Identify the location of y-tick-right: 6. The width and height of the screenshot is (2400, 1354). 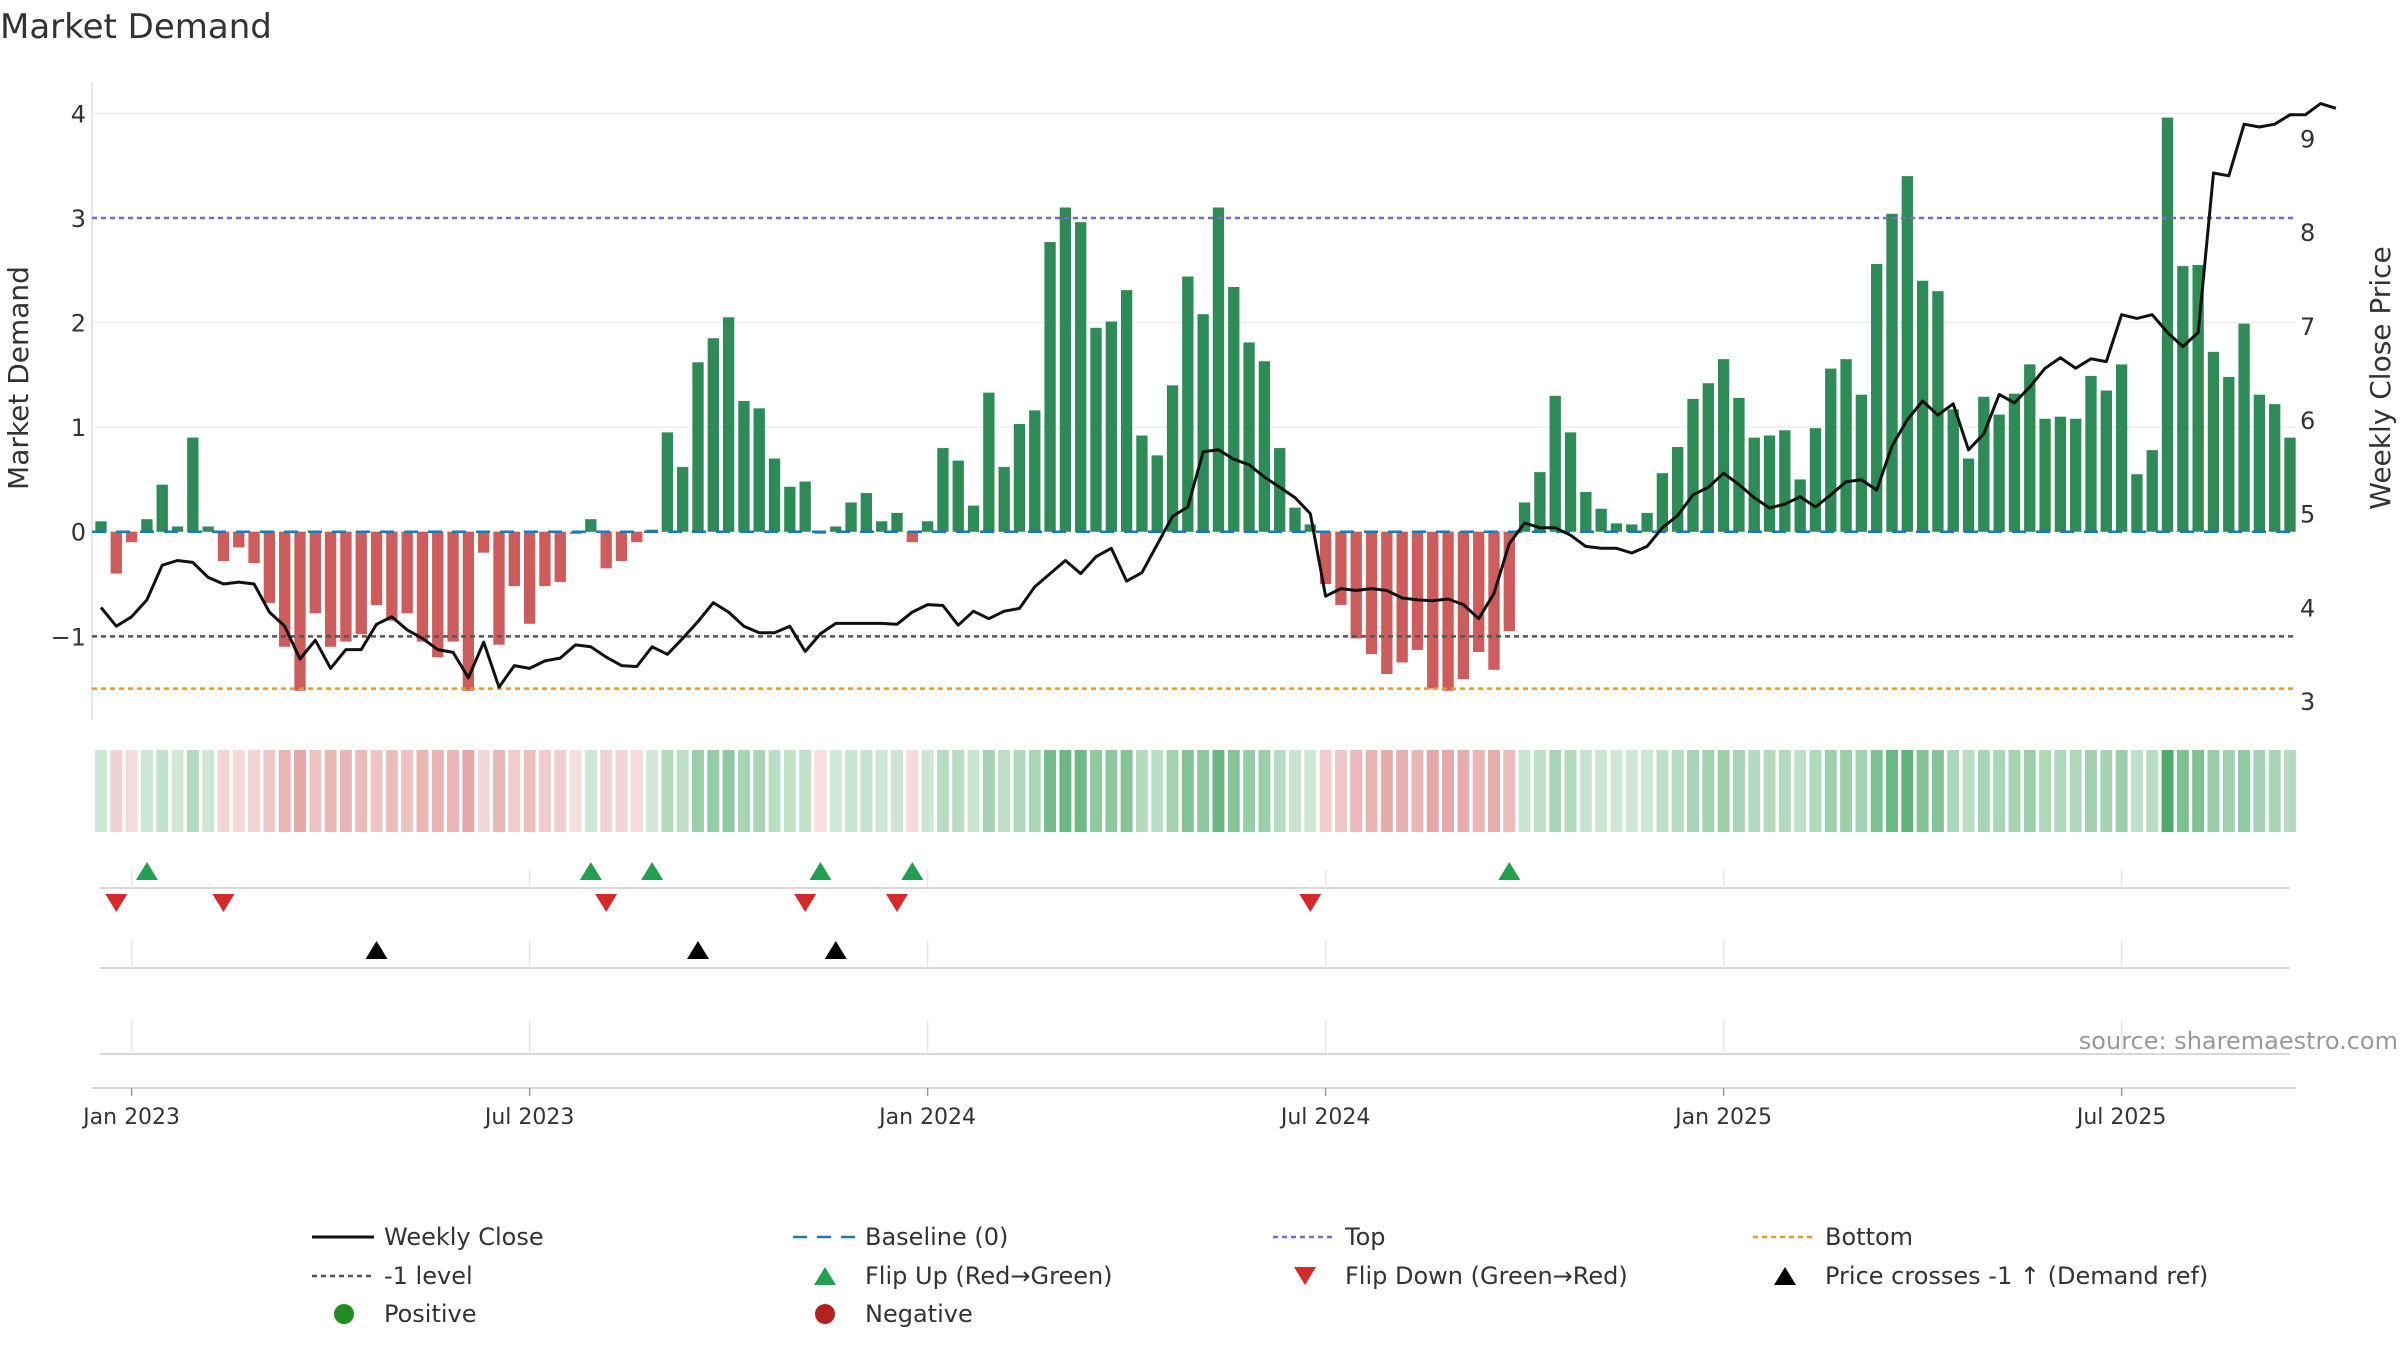
(2307, 421).